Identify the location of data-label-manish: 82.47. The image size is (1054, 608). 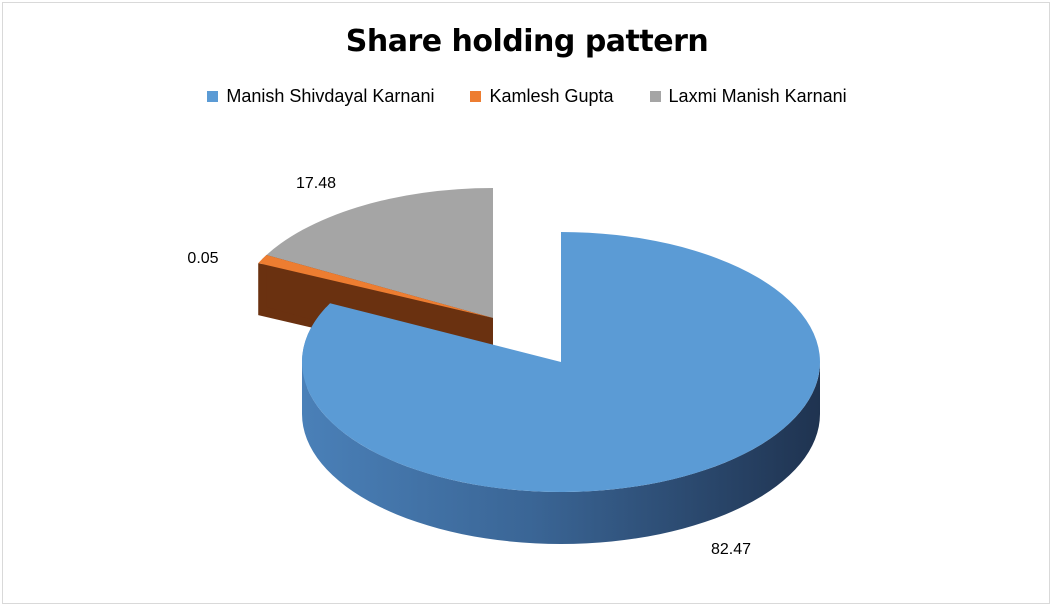
(731, 549).